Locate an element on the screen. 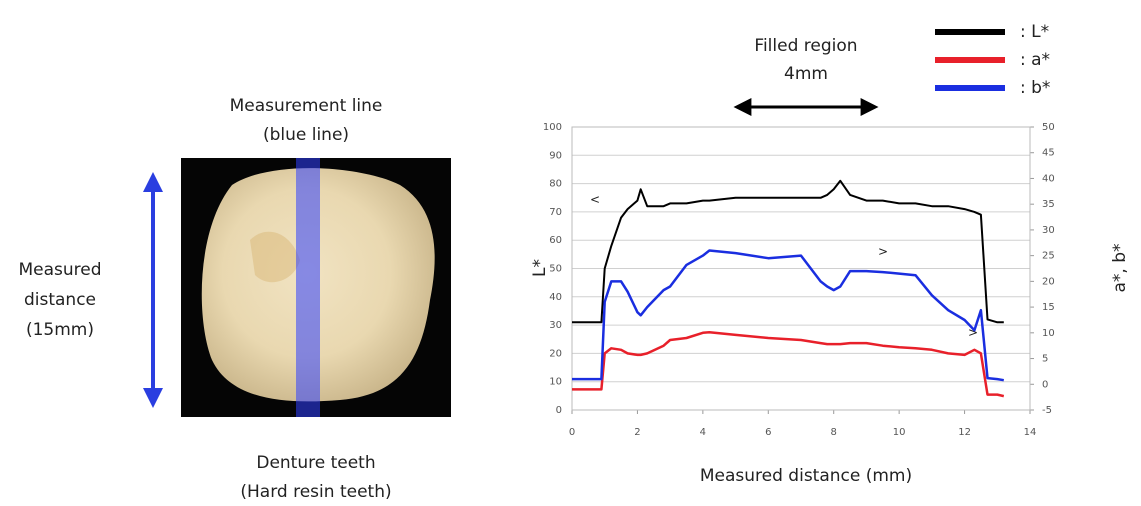 The image size is (1141, 506). legend-label: : L* is located at coordinates (1034, 32).